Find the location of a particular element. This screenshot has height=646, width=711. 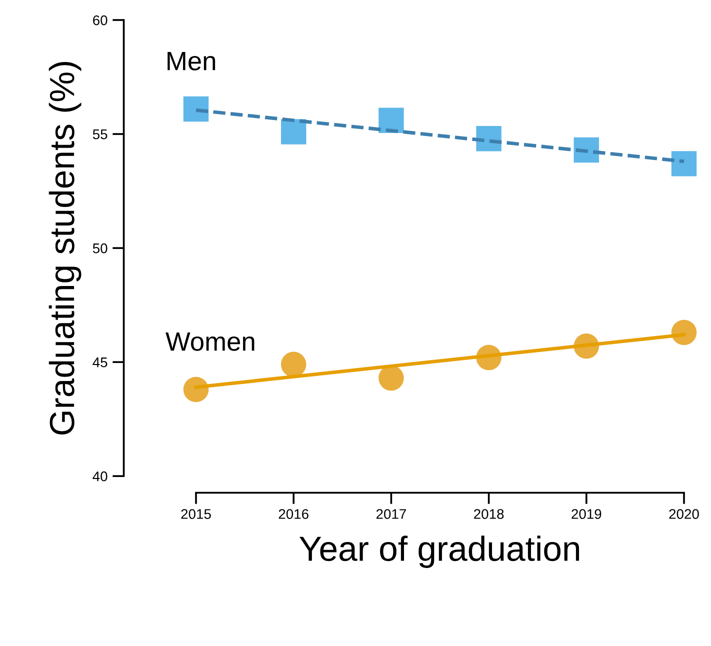

y-tick-label: 45 is located at coordinates (100, 363).